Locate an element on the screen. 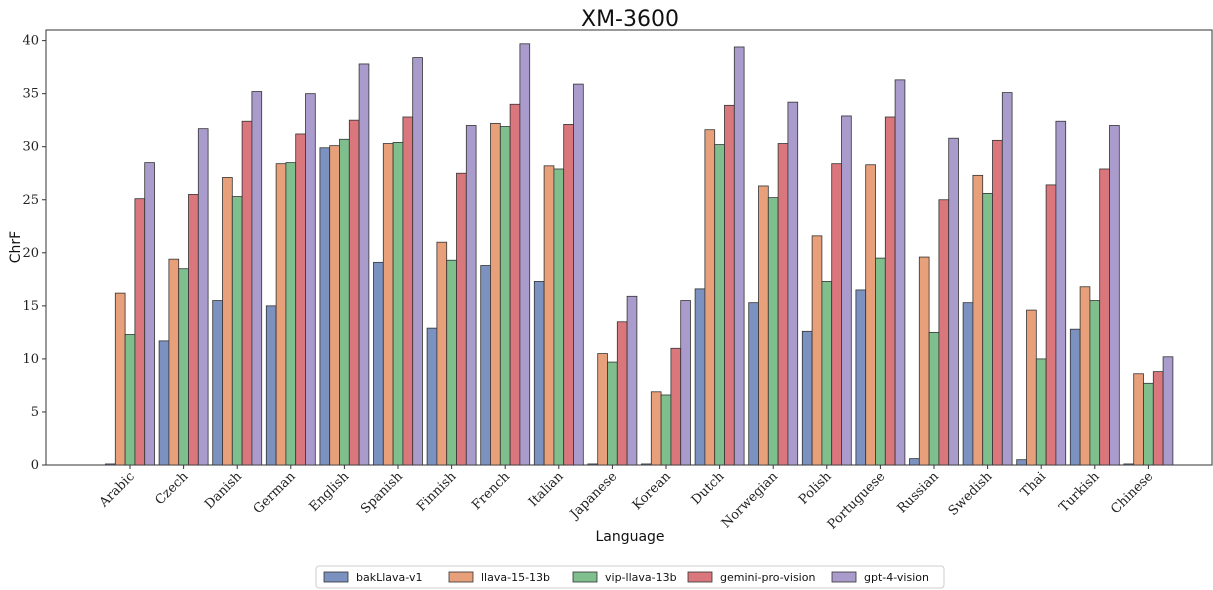 Image resolution: width=1213 pixels, height=590 pixels. bar-gemini-pro-vision-Dutch is located at coordinates (729, 285).